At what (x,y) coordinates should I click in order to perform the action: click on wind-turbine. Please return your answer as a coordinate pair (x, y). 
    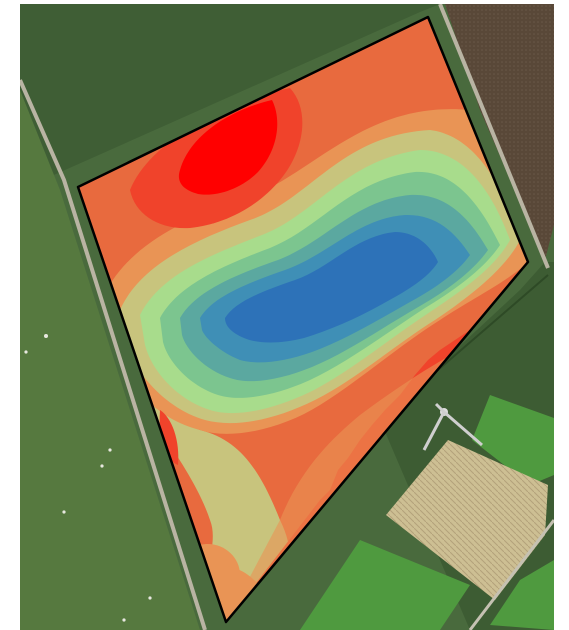
    Looking at the image, I should click on (452, 426).